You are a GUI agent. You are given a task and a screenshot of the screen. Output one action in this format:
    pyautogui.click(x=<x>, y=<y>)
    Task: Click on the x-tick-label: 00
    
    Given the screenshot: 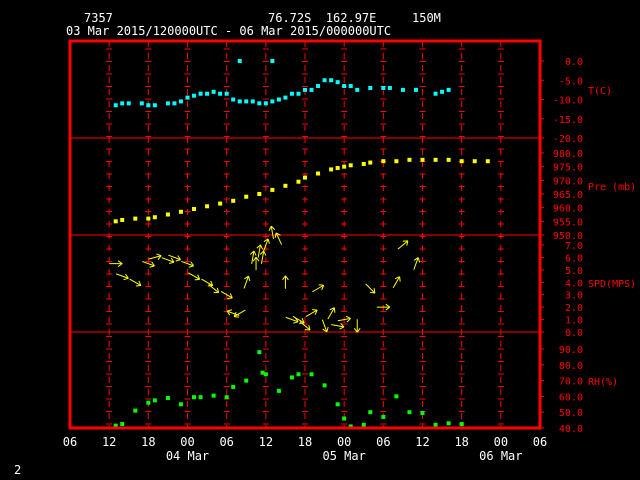 What is the action you would take?
    pyautogui.click(x=501, y=442)
    